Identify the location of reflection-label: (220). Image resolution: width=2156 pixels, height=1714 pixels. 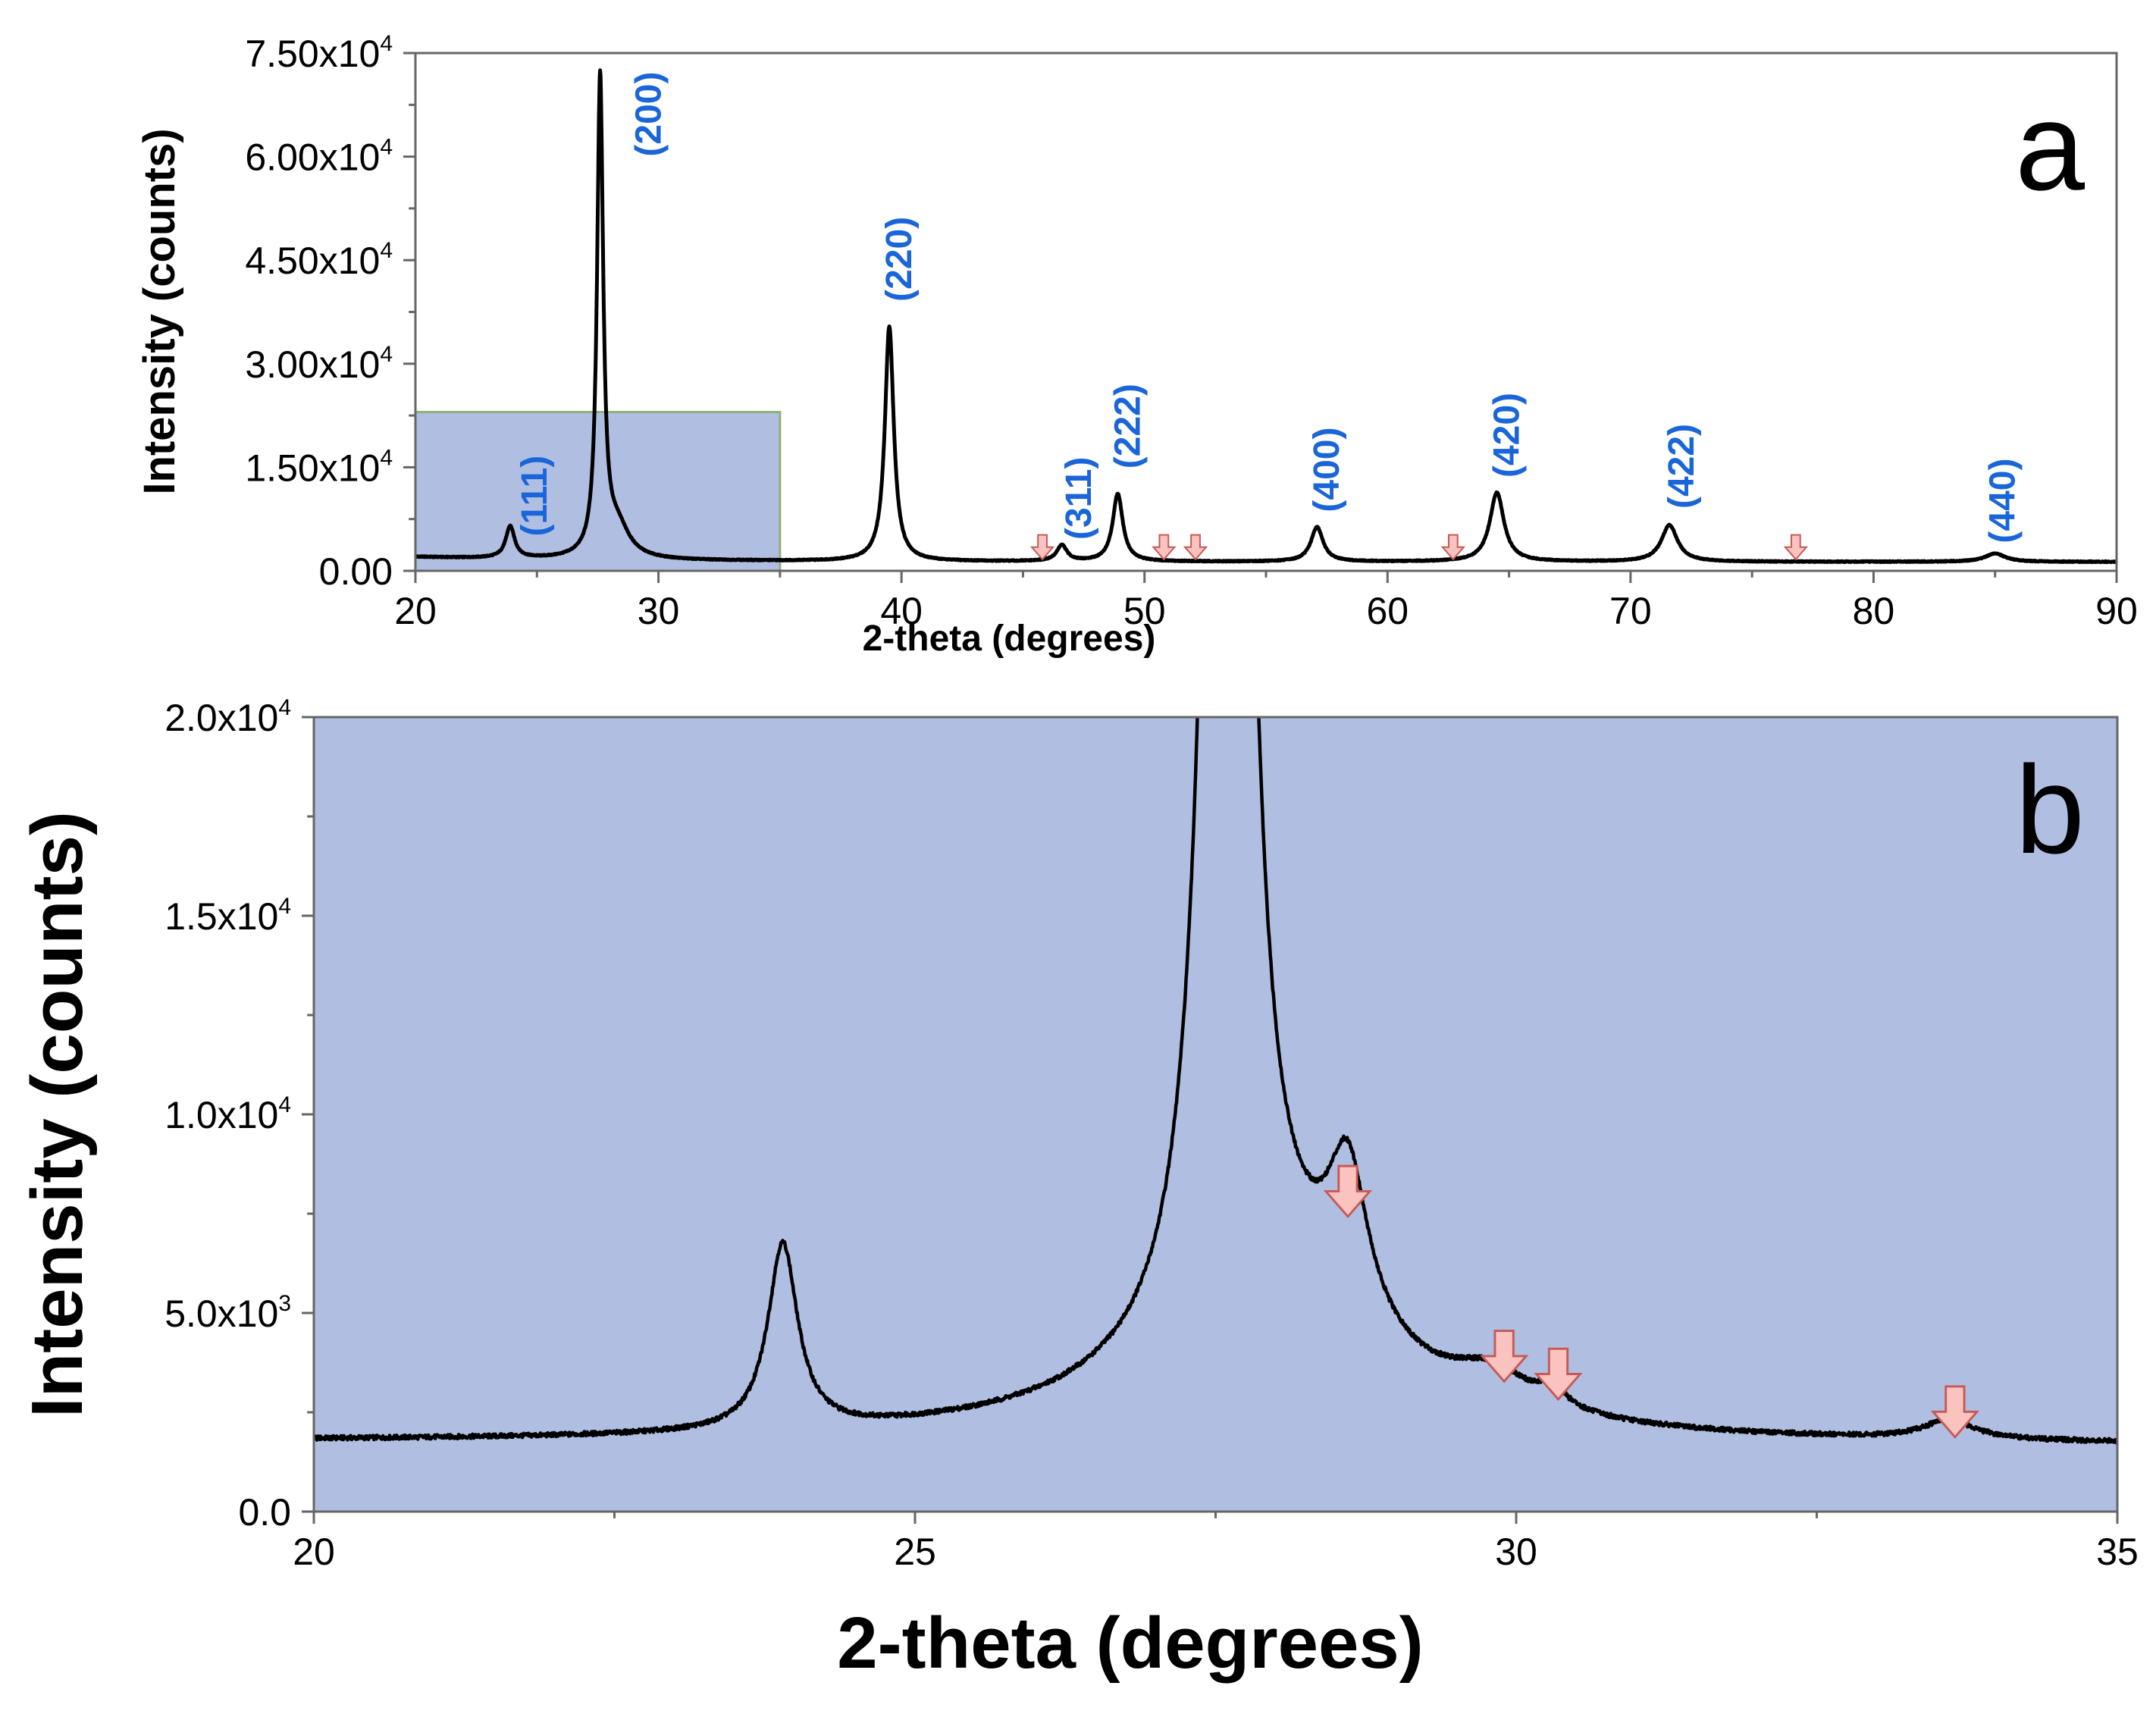
(900, 260).